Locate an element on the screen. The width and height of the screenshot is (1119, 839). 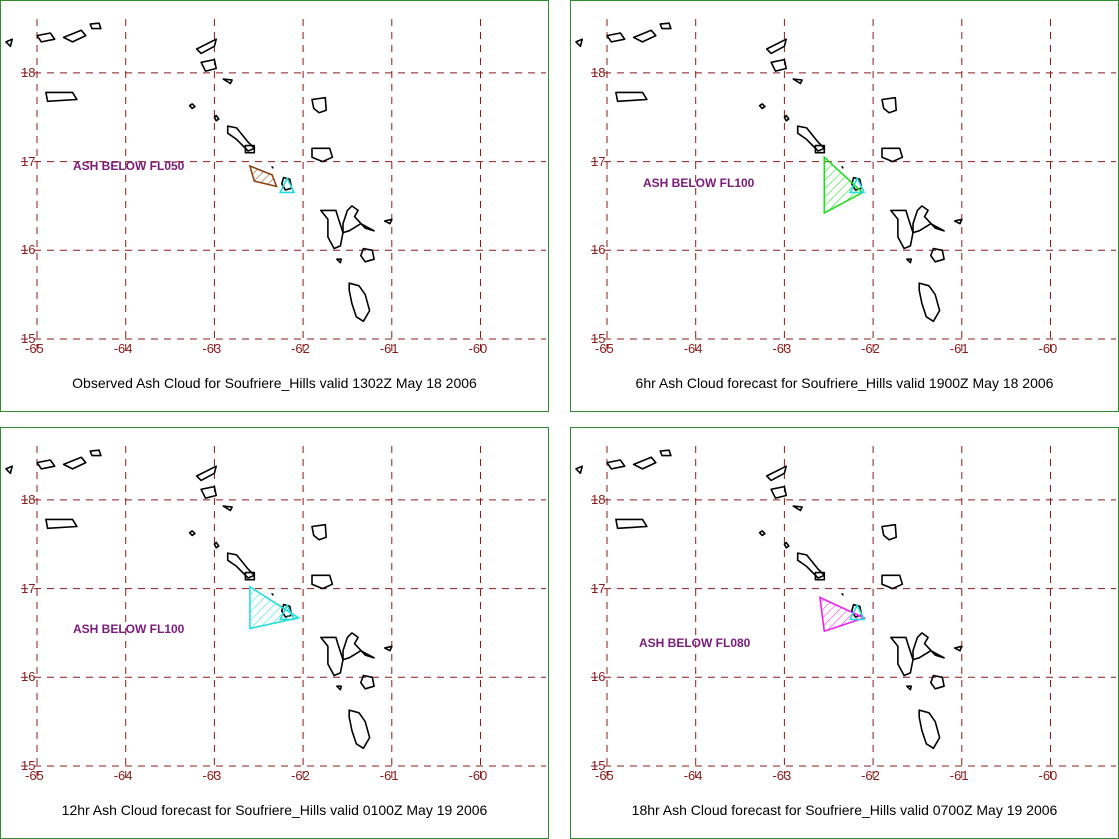
island-montserrat is located at coordinates (286, 183).